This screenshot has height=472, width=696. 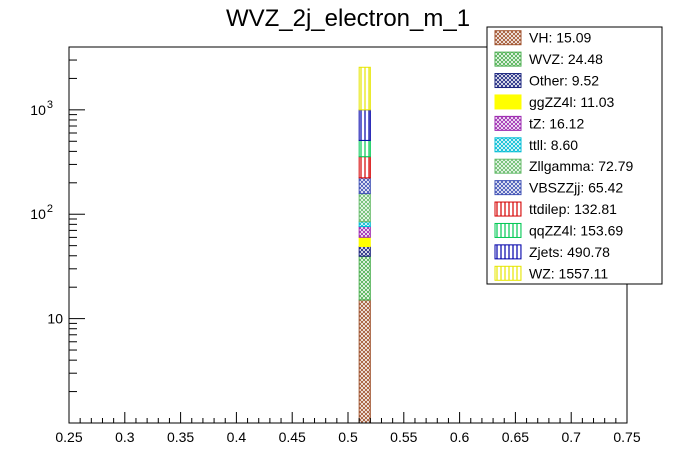 What do you see at coordinates (68, 437) in the screenshot?
I see `x-tick-label: 0.25` at bounding box center [68, 437].